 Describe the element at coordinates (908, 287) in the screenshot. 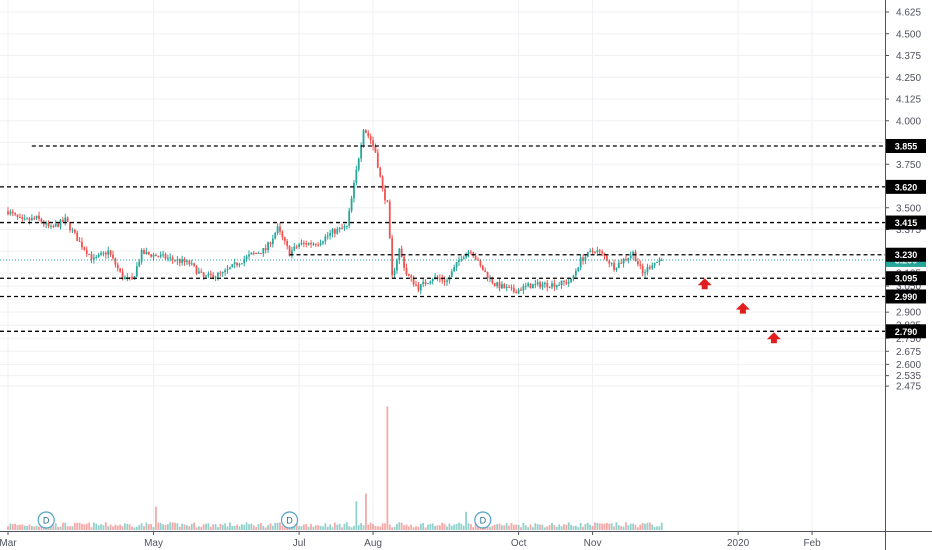

I see `y-tick-label: 3.050` at that location.